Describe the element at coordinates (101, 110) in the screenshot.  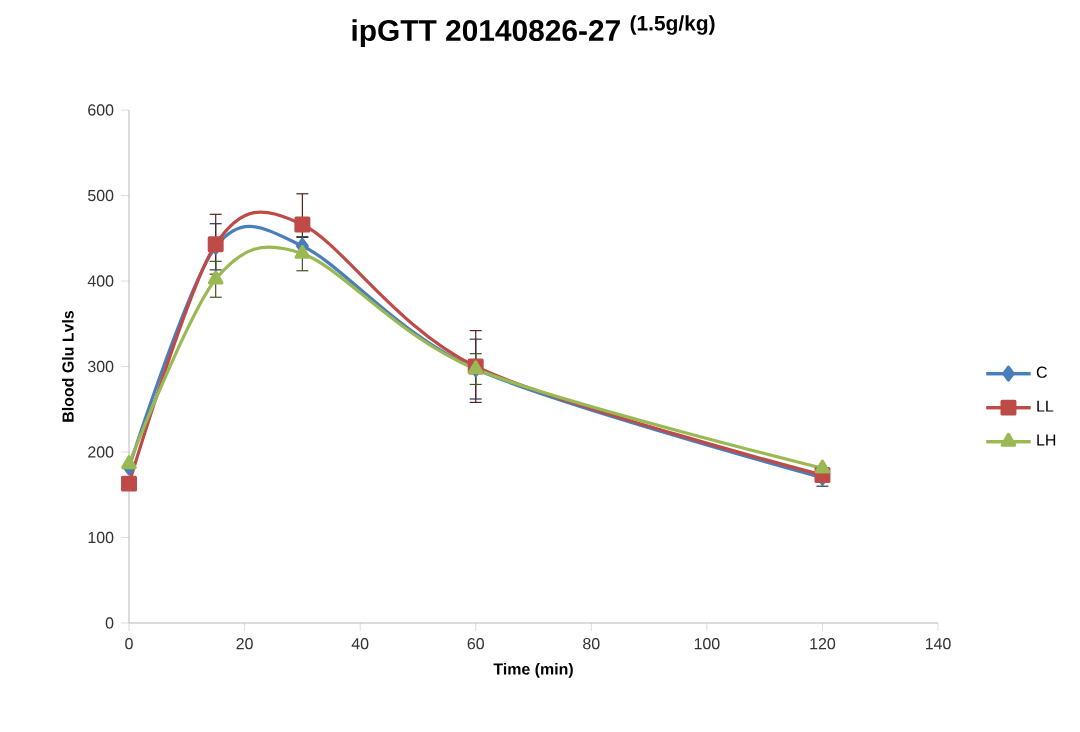
I see `y-tick-label: 600` at that location.